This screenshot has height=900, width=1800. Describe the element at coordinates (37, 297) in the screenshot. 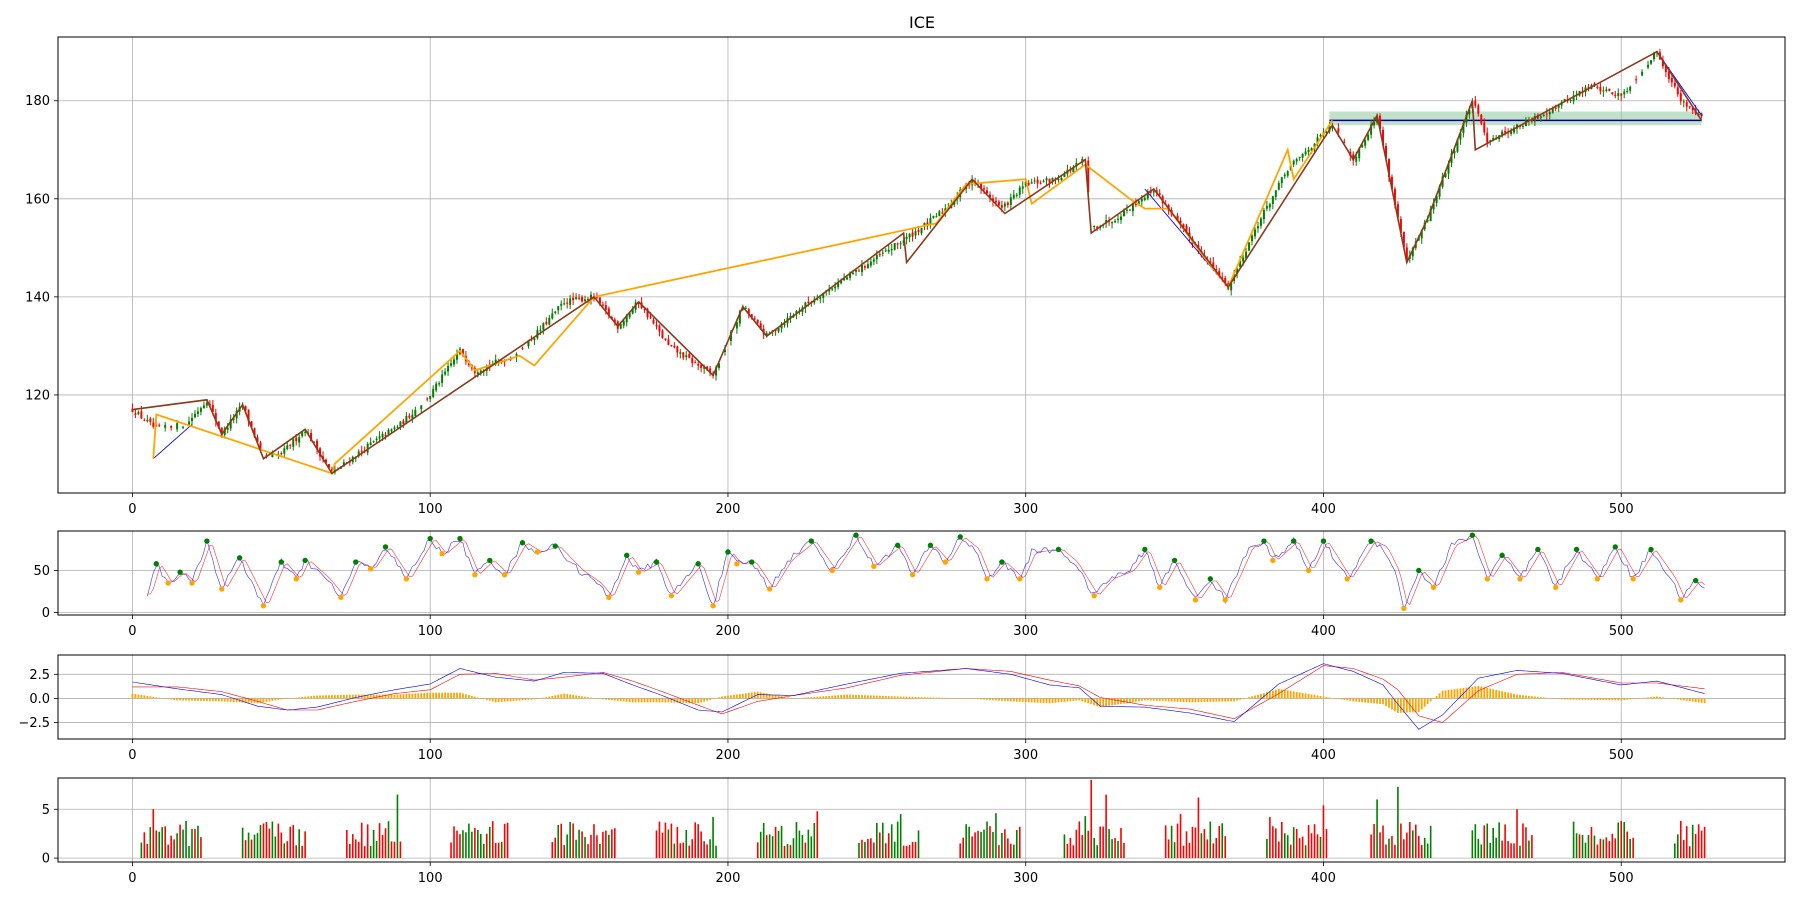

I see `y-tick-label: 140` at that location.